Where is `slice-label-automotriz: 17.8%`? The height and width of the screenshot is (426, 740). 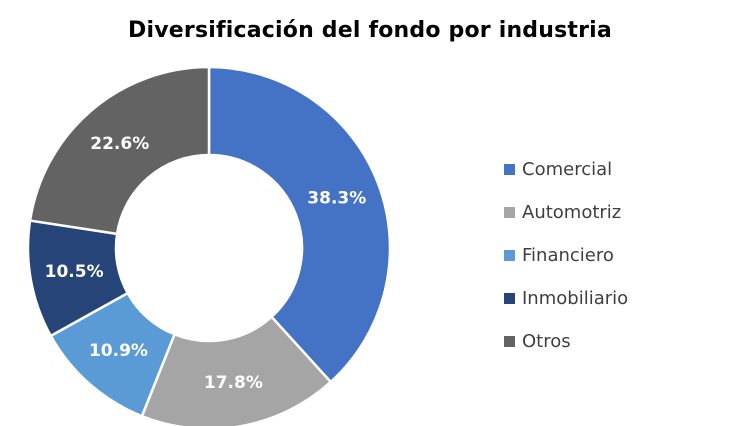 slice-label-automotriz: 17.8% is located at coordinates (233, 383).